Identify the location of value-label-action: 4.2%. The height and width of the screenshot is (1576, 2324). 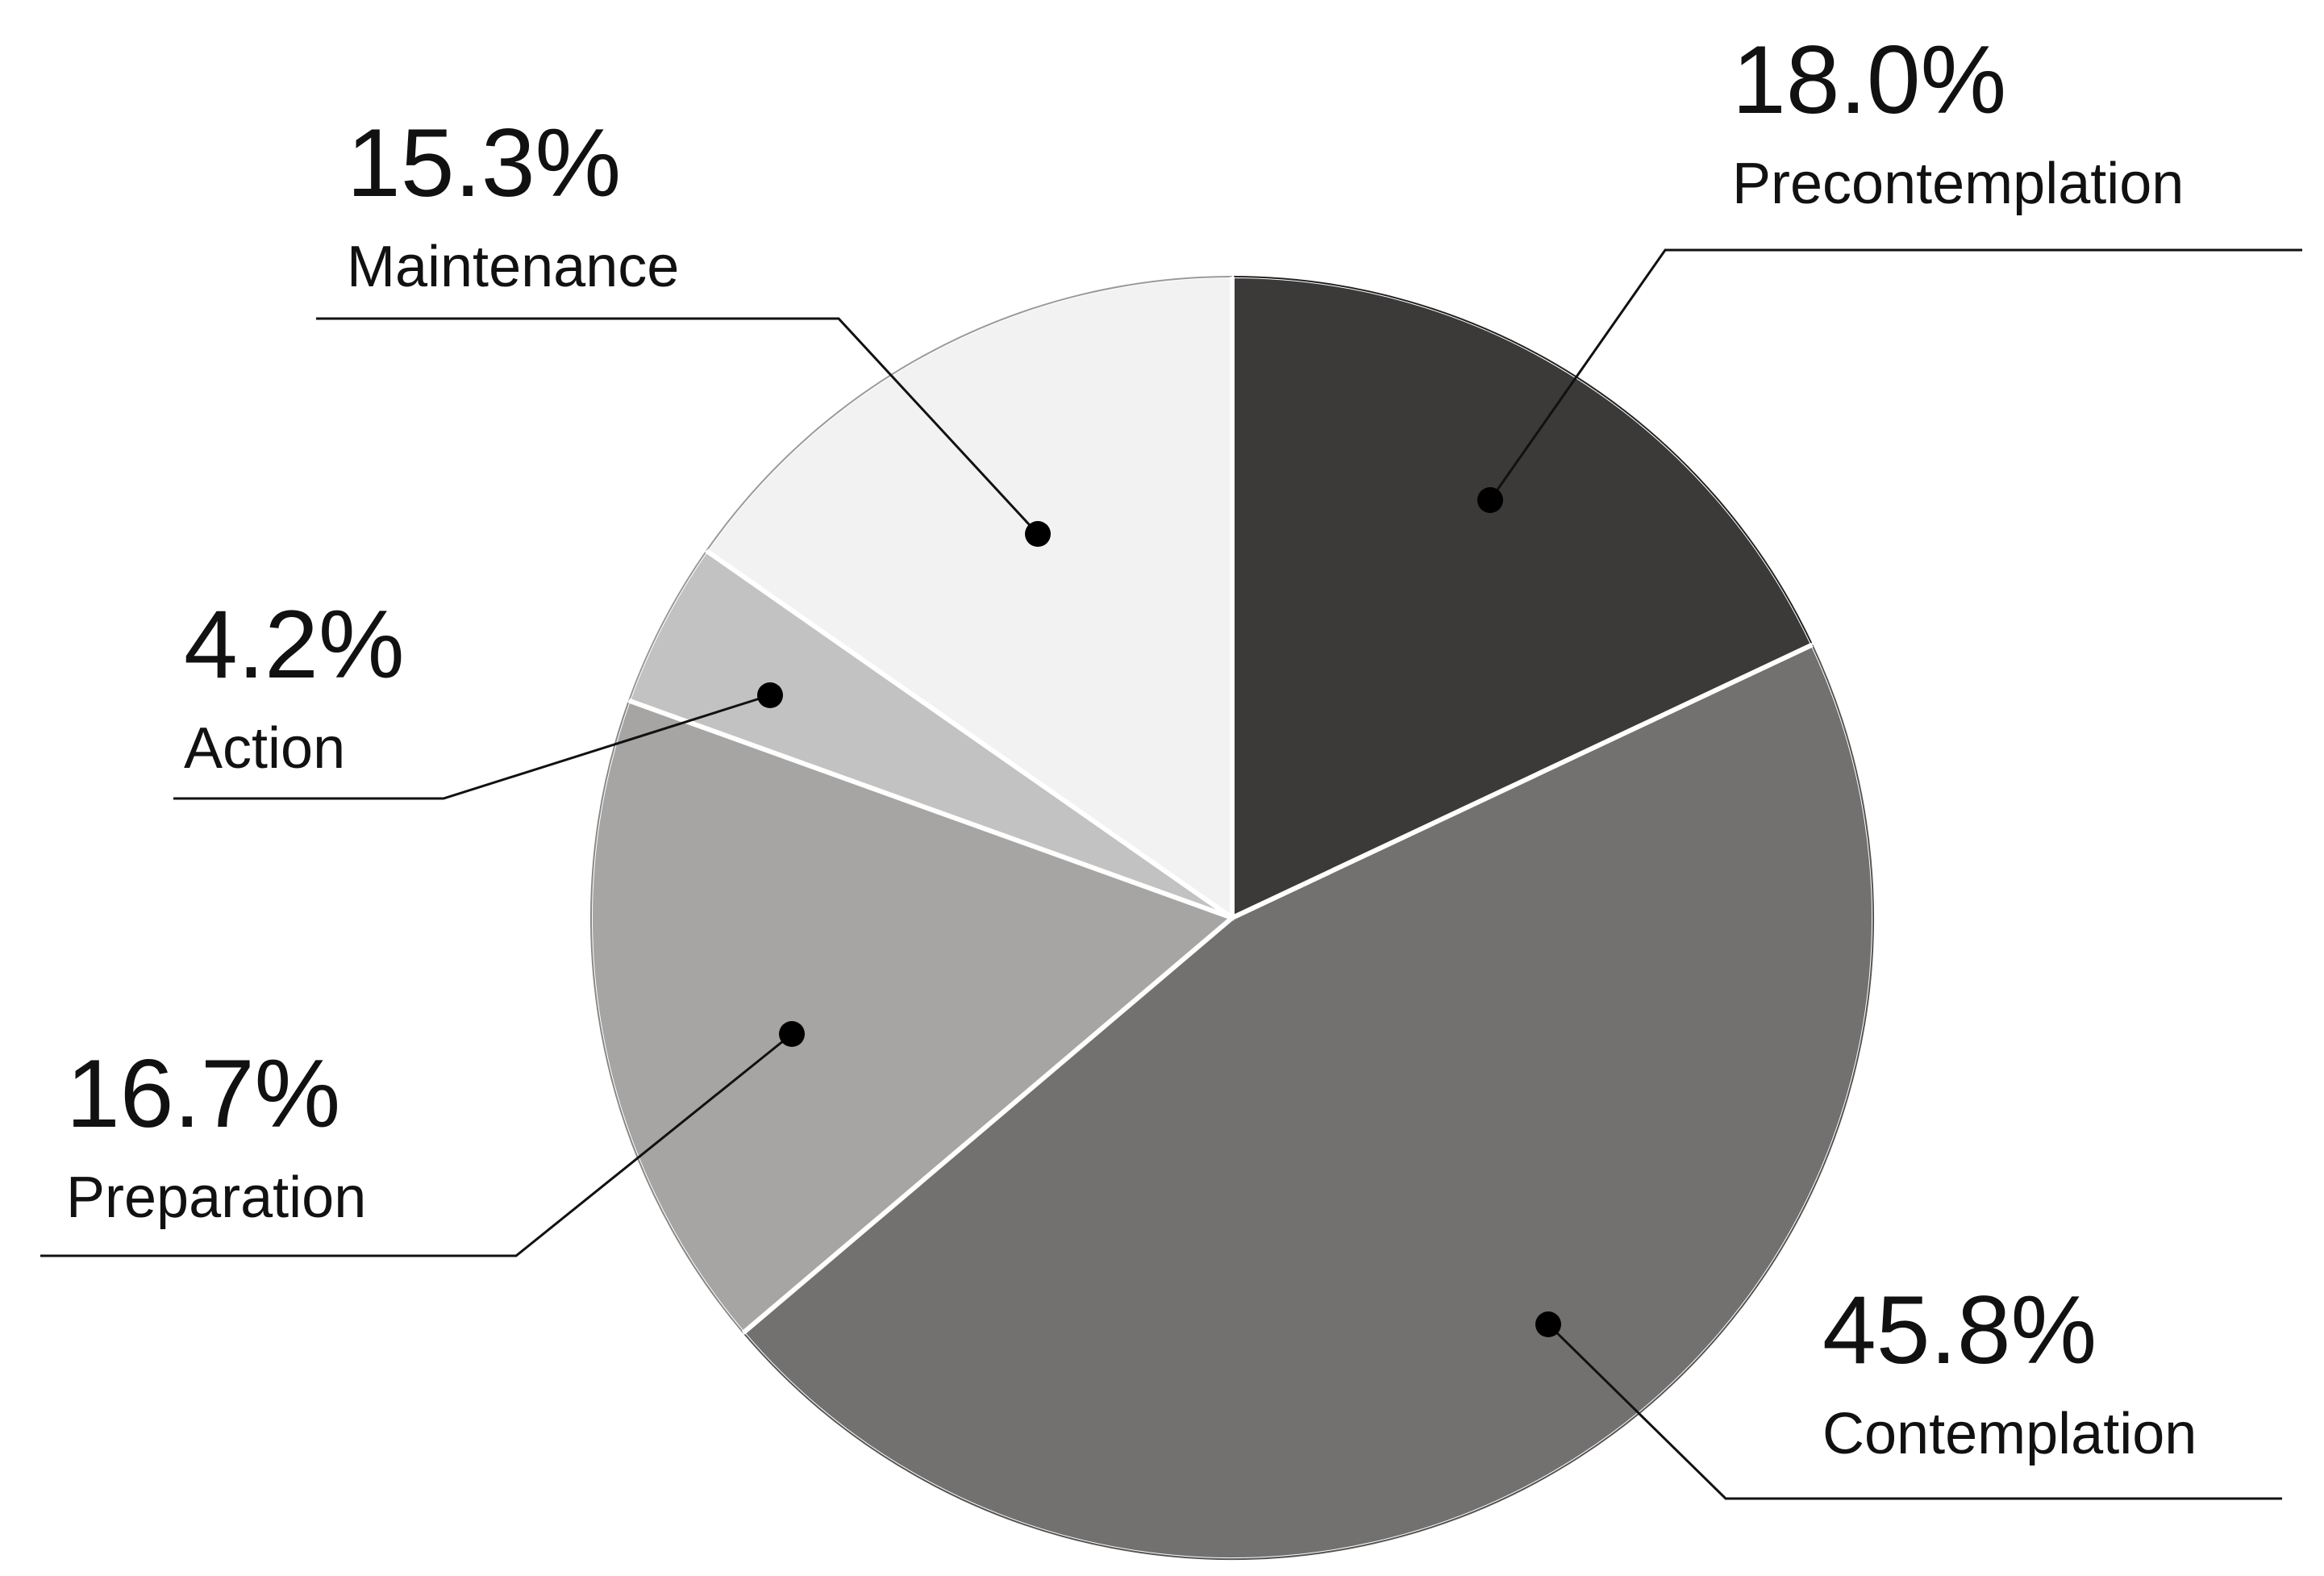
(294, 644).